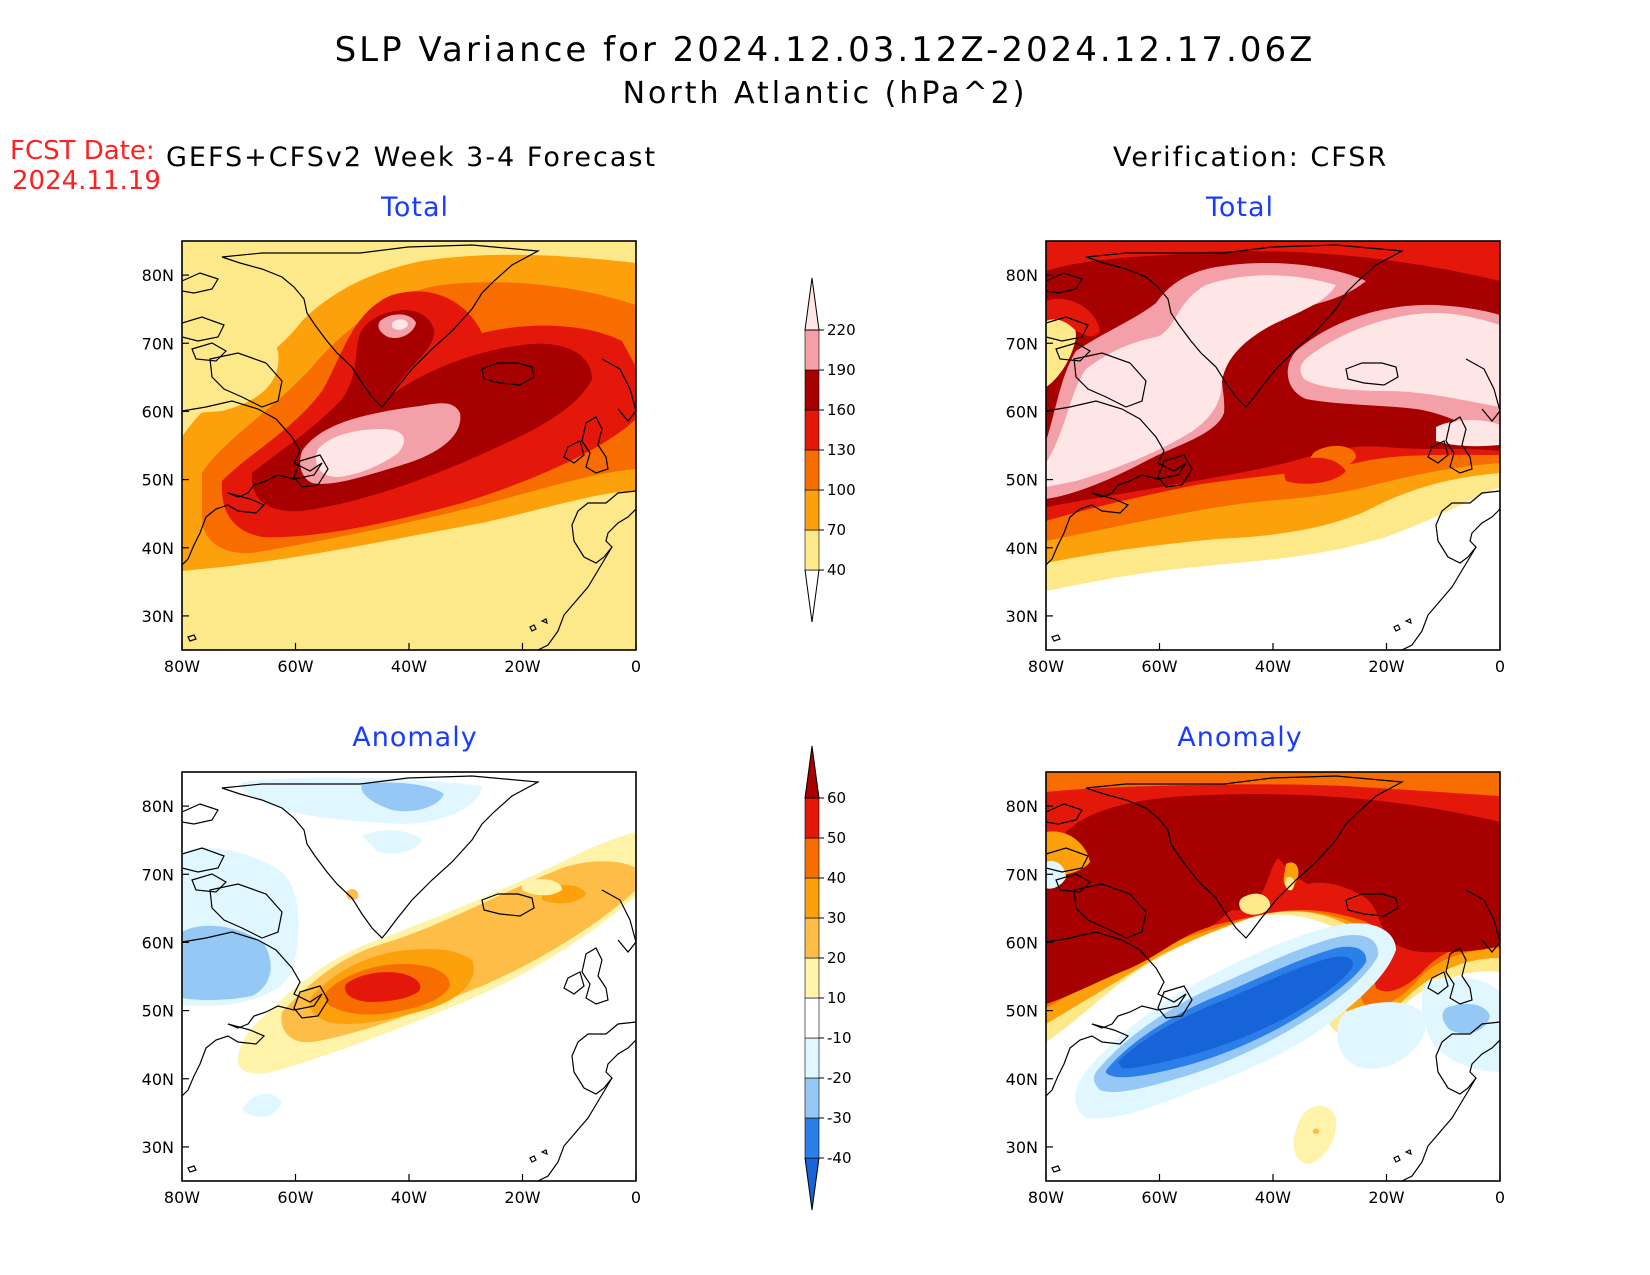 The height and width of the screenshot is (1275, 1650). What do you see at coordinates (412, 157) in the screenshot?
I see `forecast-column-title: GEFS+CFSv2 Week 3-4 Forecast` at bounding box center [412, 157].